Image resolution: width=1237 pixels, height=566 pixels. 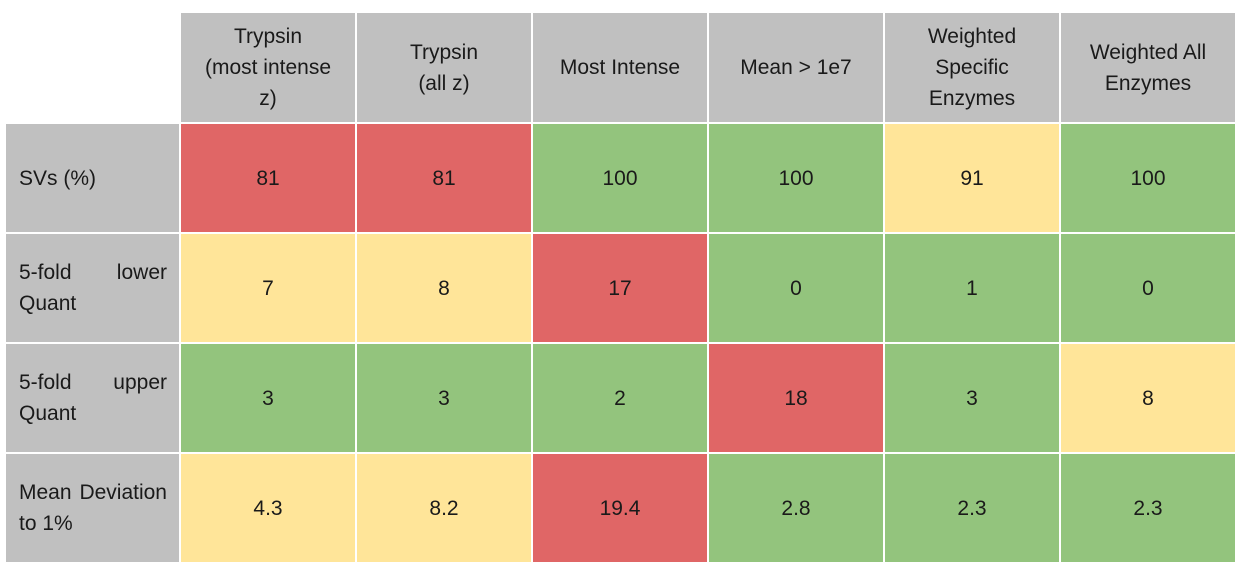 What do you see at coordinates (58, 178) in the screenshot?
I see `row-label: SVs (%)` at bounding box center [58, 178].